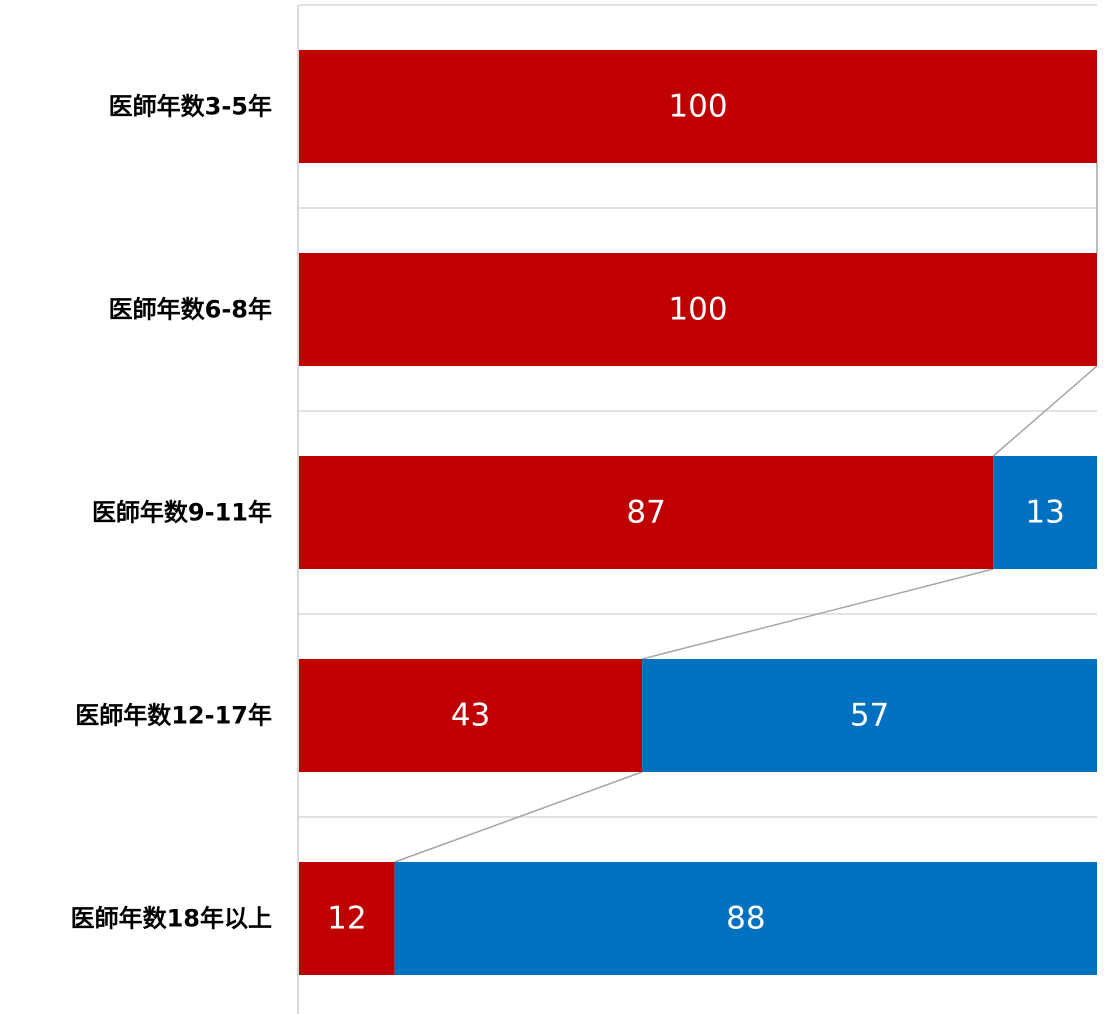 The image size is (1109, 1014). I want to click on data-label: 88, so click(745, 919).